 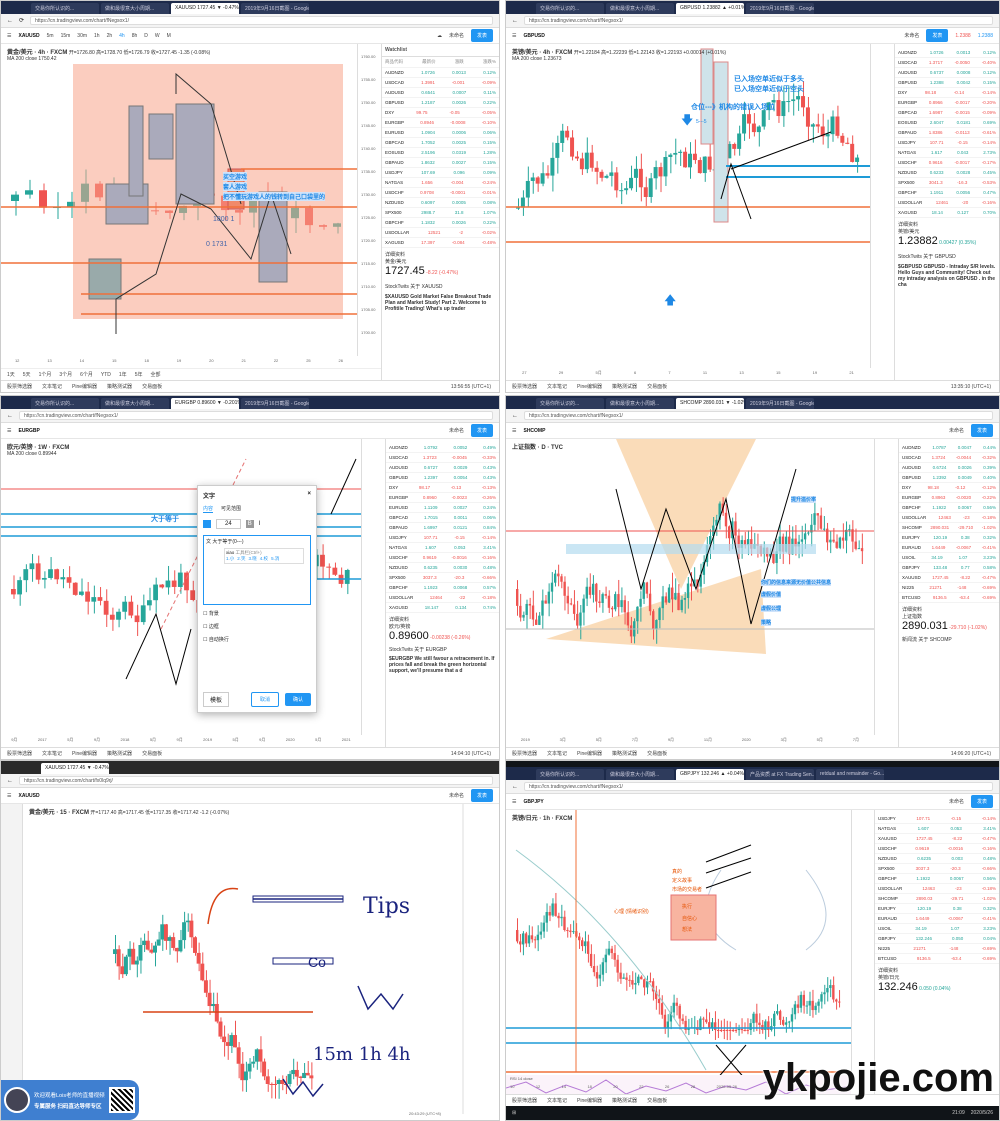 What do you see at coordinates (275, 558) in the screenshot?
I see `ime-candidate: 5.消` at bounding box center [275, 558].